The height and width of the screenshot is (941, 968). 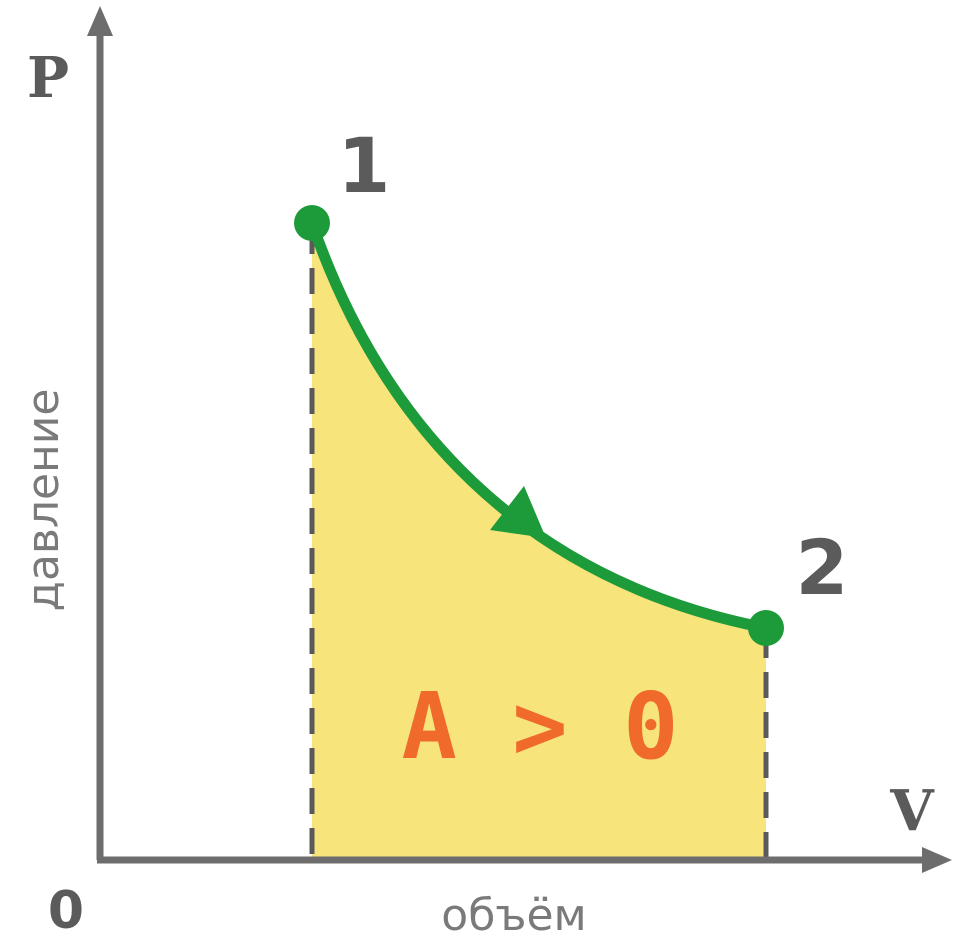 I want to click on y-axis-caption: давление, so click(x=43, y=500).